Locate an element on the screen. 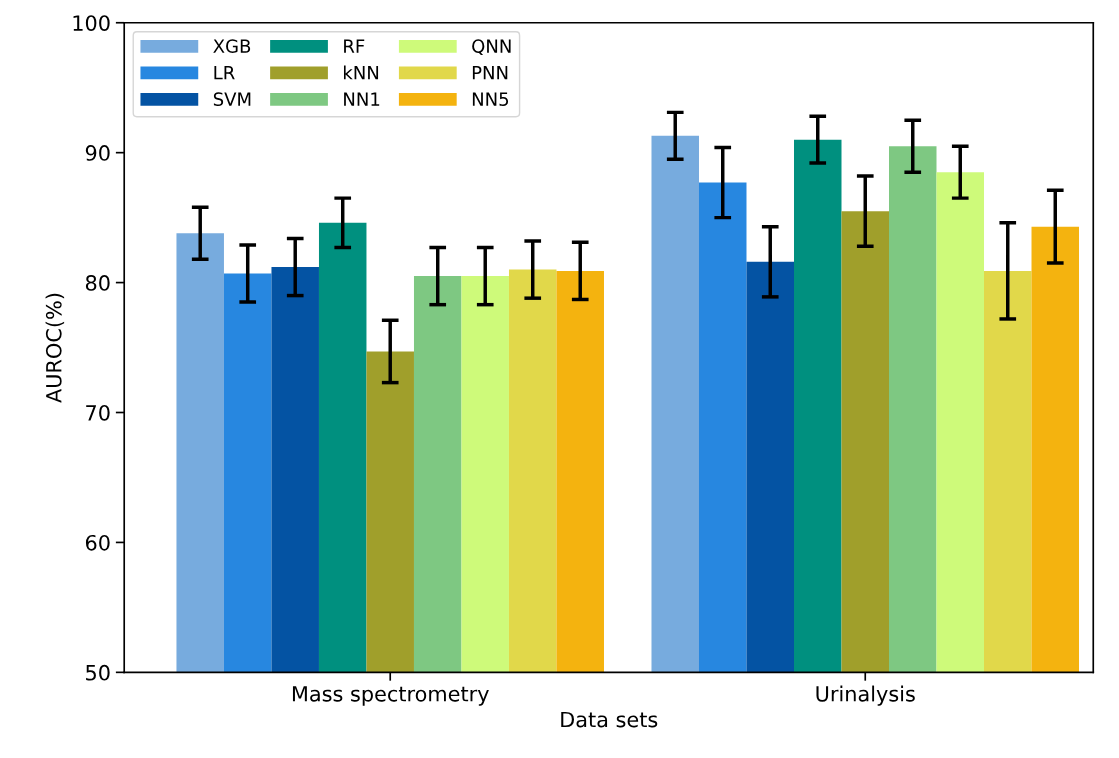 Image resolution: width=1119 pixels, height=758 pixels. legend-label: NN1 is located at coordinates (362, 99).